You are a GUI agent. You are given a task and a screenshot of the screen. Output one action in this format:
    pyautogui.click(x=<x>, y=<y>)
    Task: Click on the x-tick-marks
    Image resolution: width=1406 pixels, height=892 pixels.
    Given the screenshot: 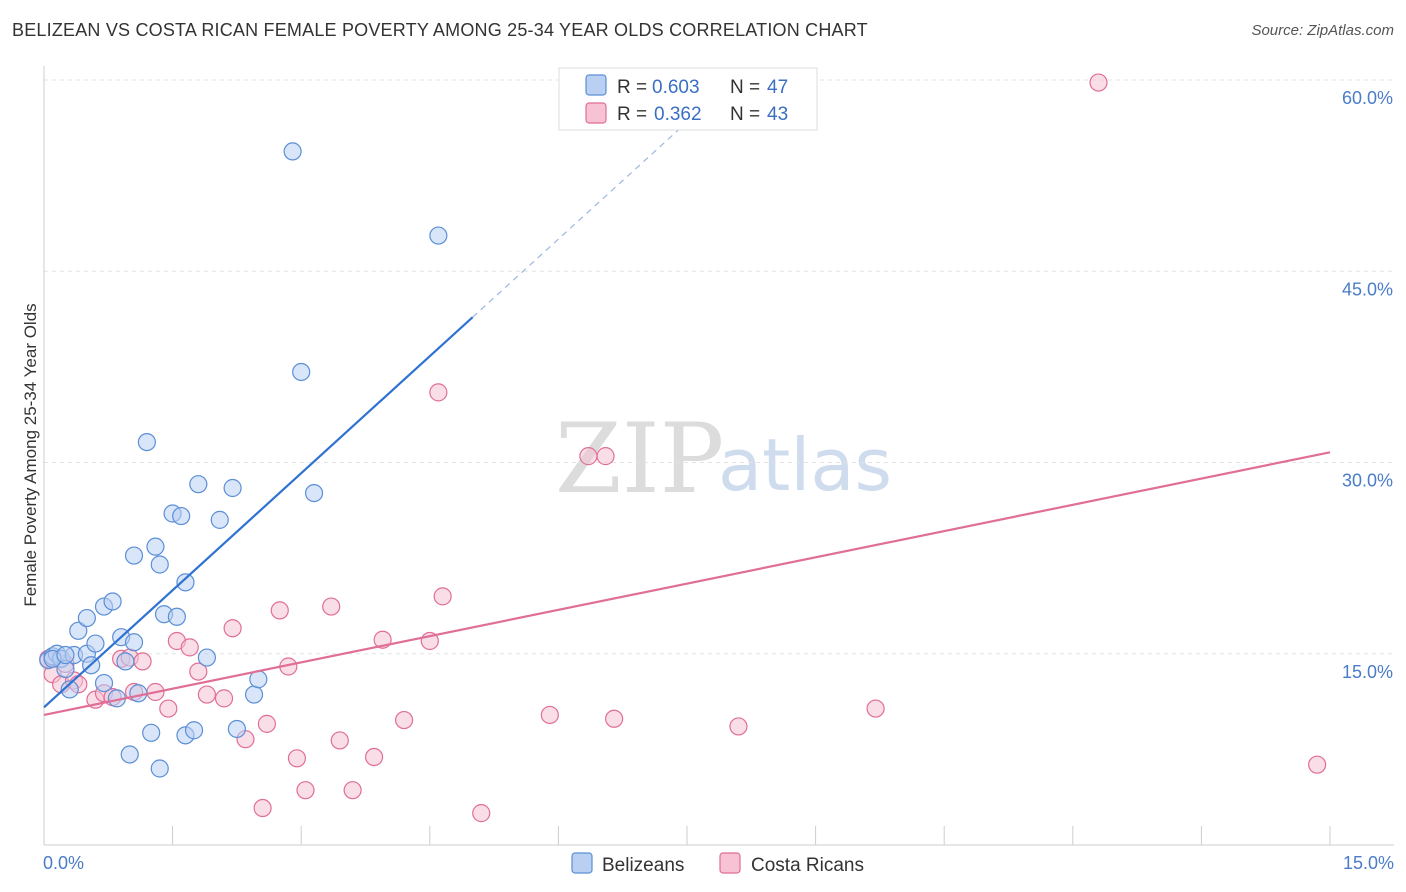 What is the action you would take?
    pyautogui.click(x=751, y=835)
    